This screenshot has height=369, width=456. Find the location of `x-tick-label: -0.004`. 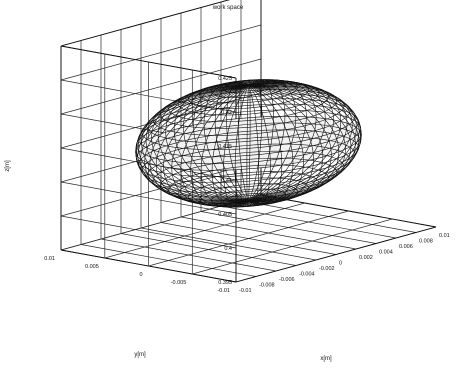

x-tick-label: -0.004 is located at coordinates (307, 275).